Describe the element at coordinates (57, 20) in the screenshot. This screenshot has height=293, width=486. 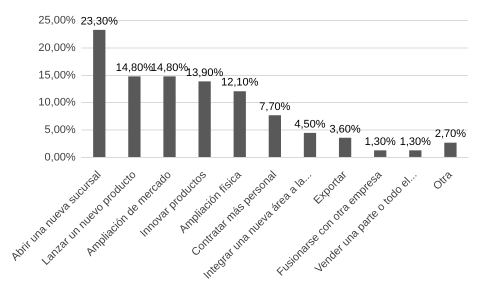
I see `y-tick-label: 25,00%` at that location.